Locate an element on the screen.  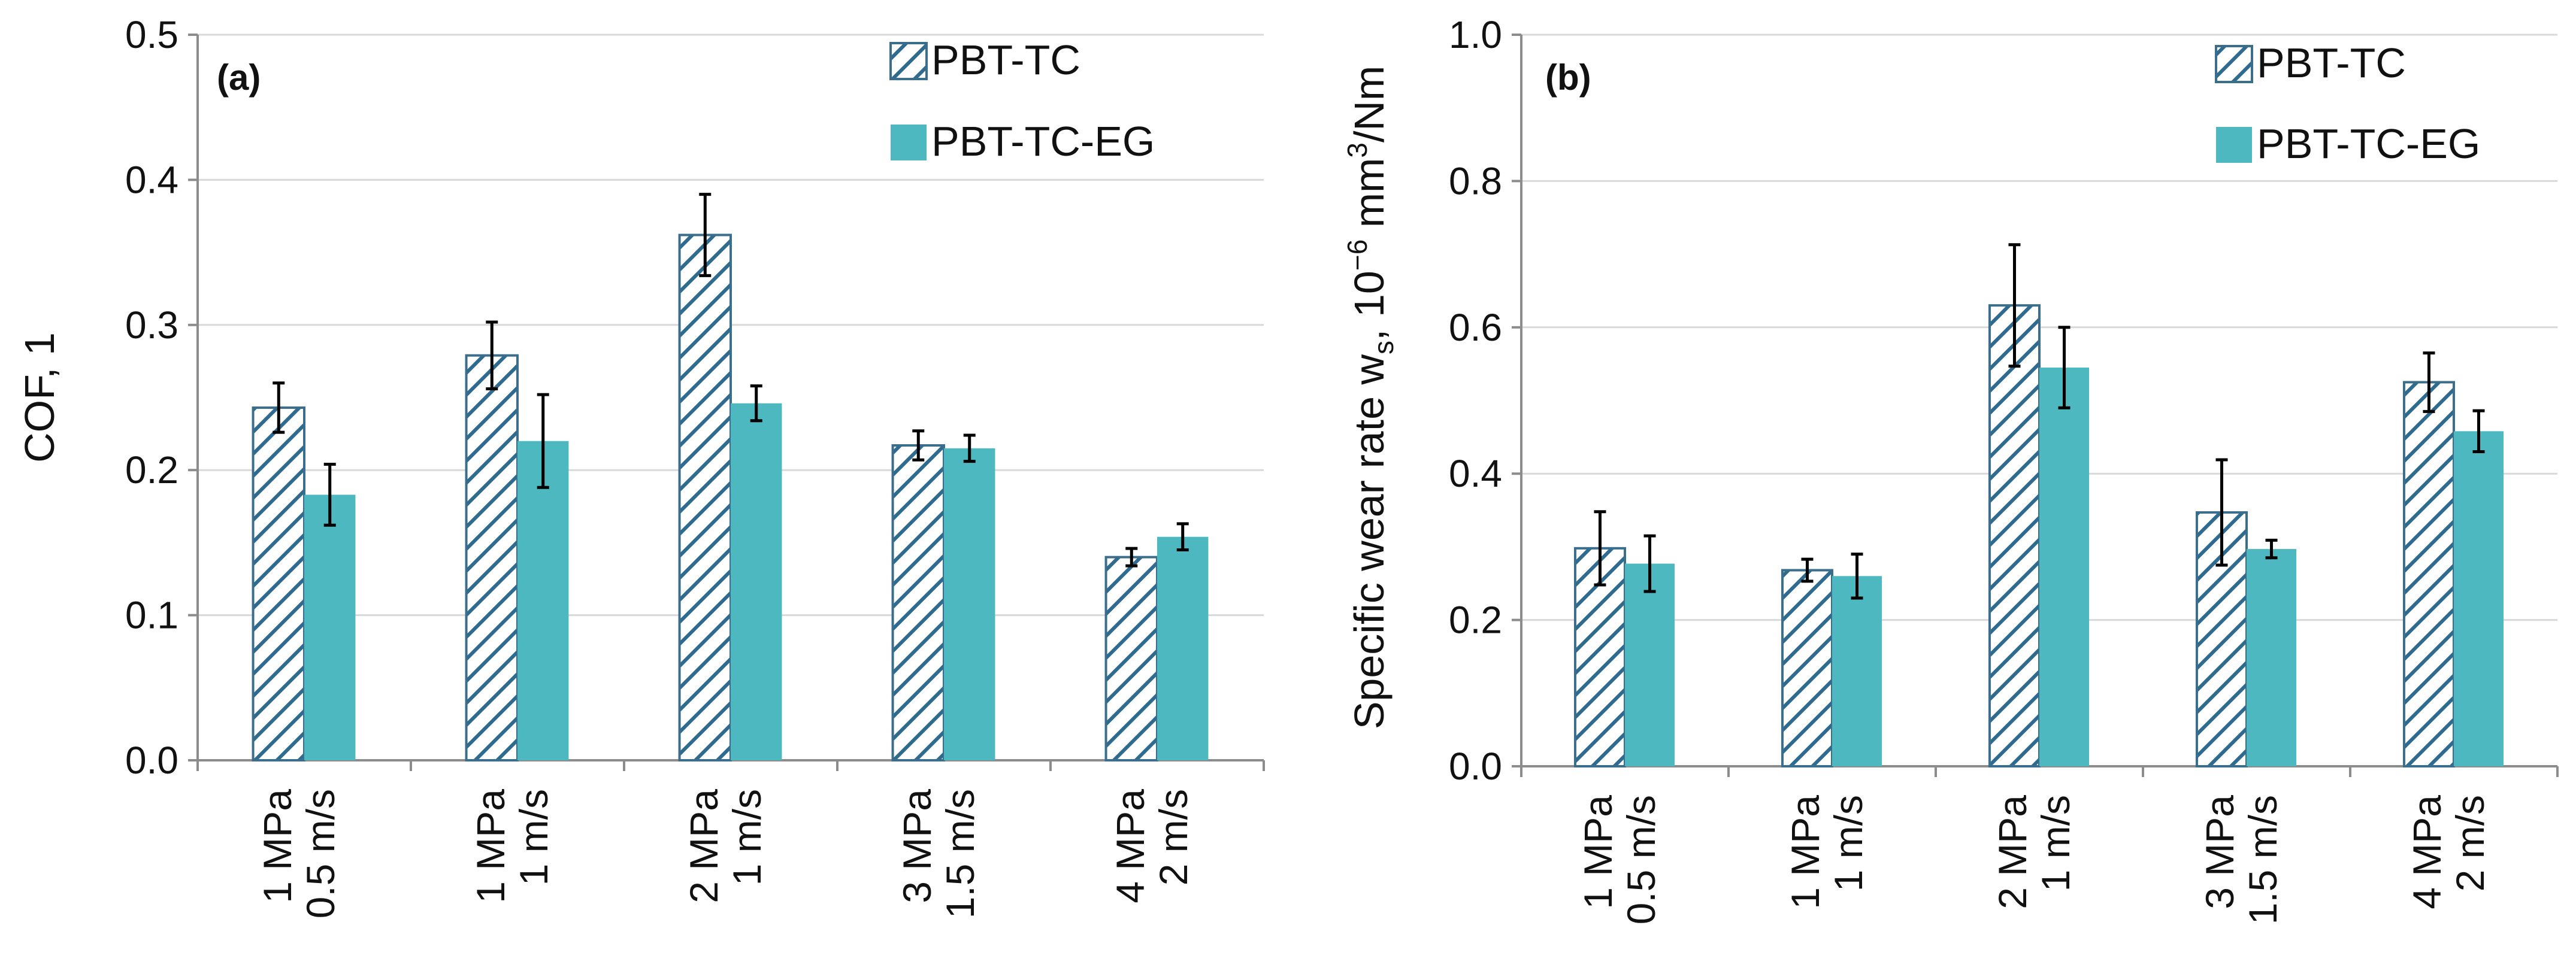
y-tick-label: 1.0 is located at coordinates (1475, 34).